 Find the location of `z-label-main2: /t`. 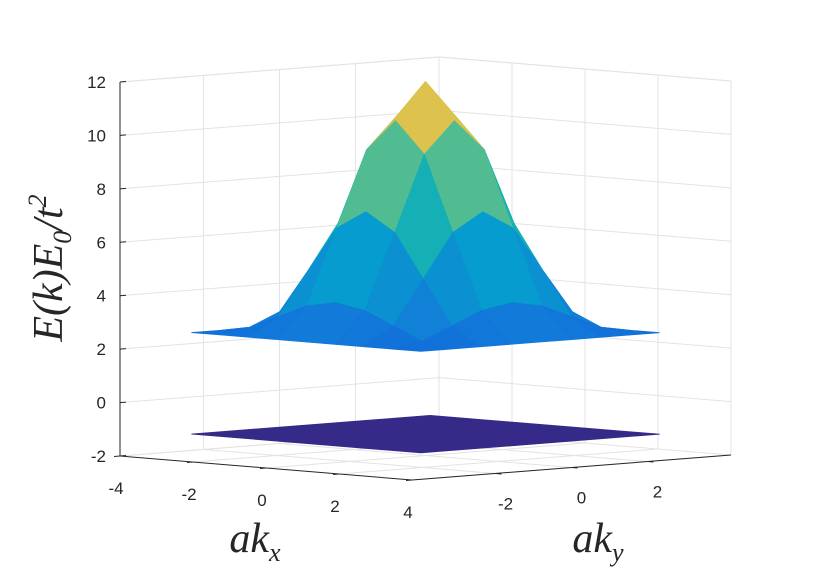

z-label-main2: /t is located at coordinates (49, 219).